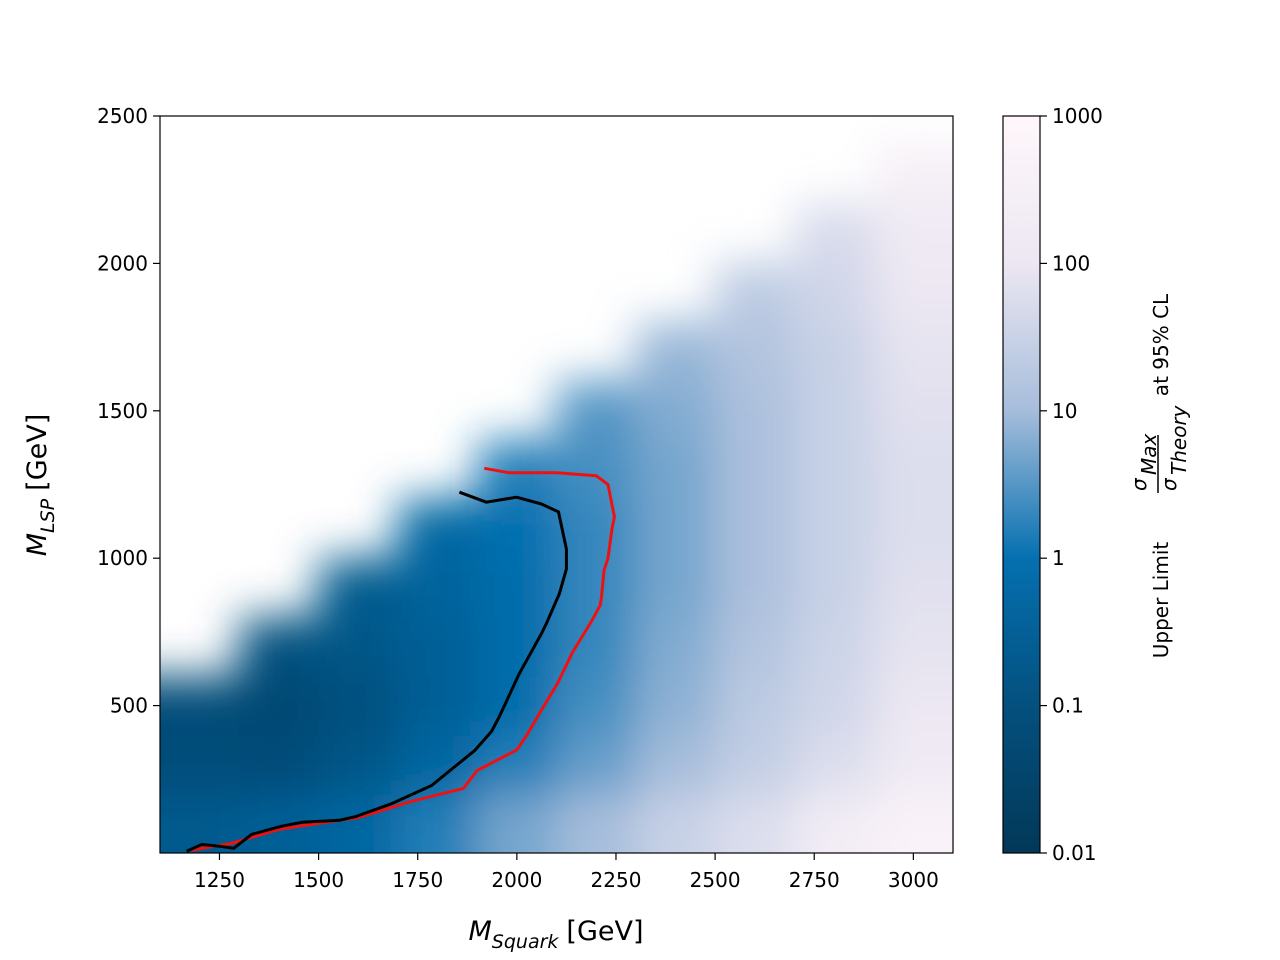 This screenshot has height=960, width=1280. I want to click on colorbar-tick-label: 0.1, so click(1068, 706).